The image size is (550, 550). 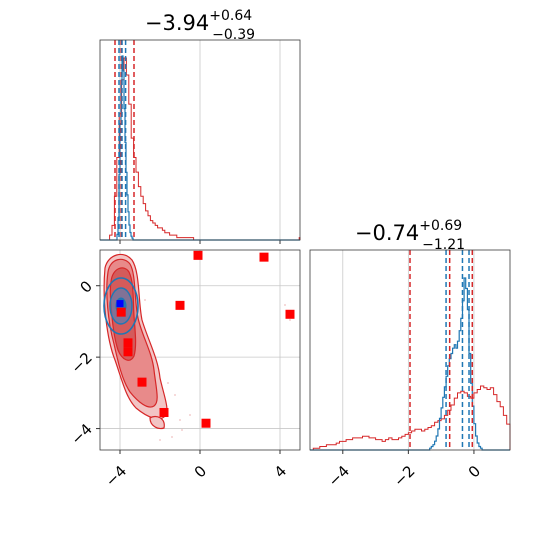 I want to click on joint-x-tick-label: 4, so click(x=280, y=471).